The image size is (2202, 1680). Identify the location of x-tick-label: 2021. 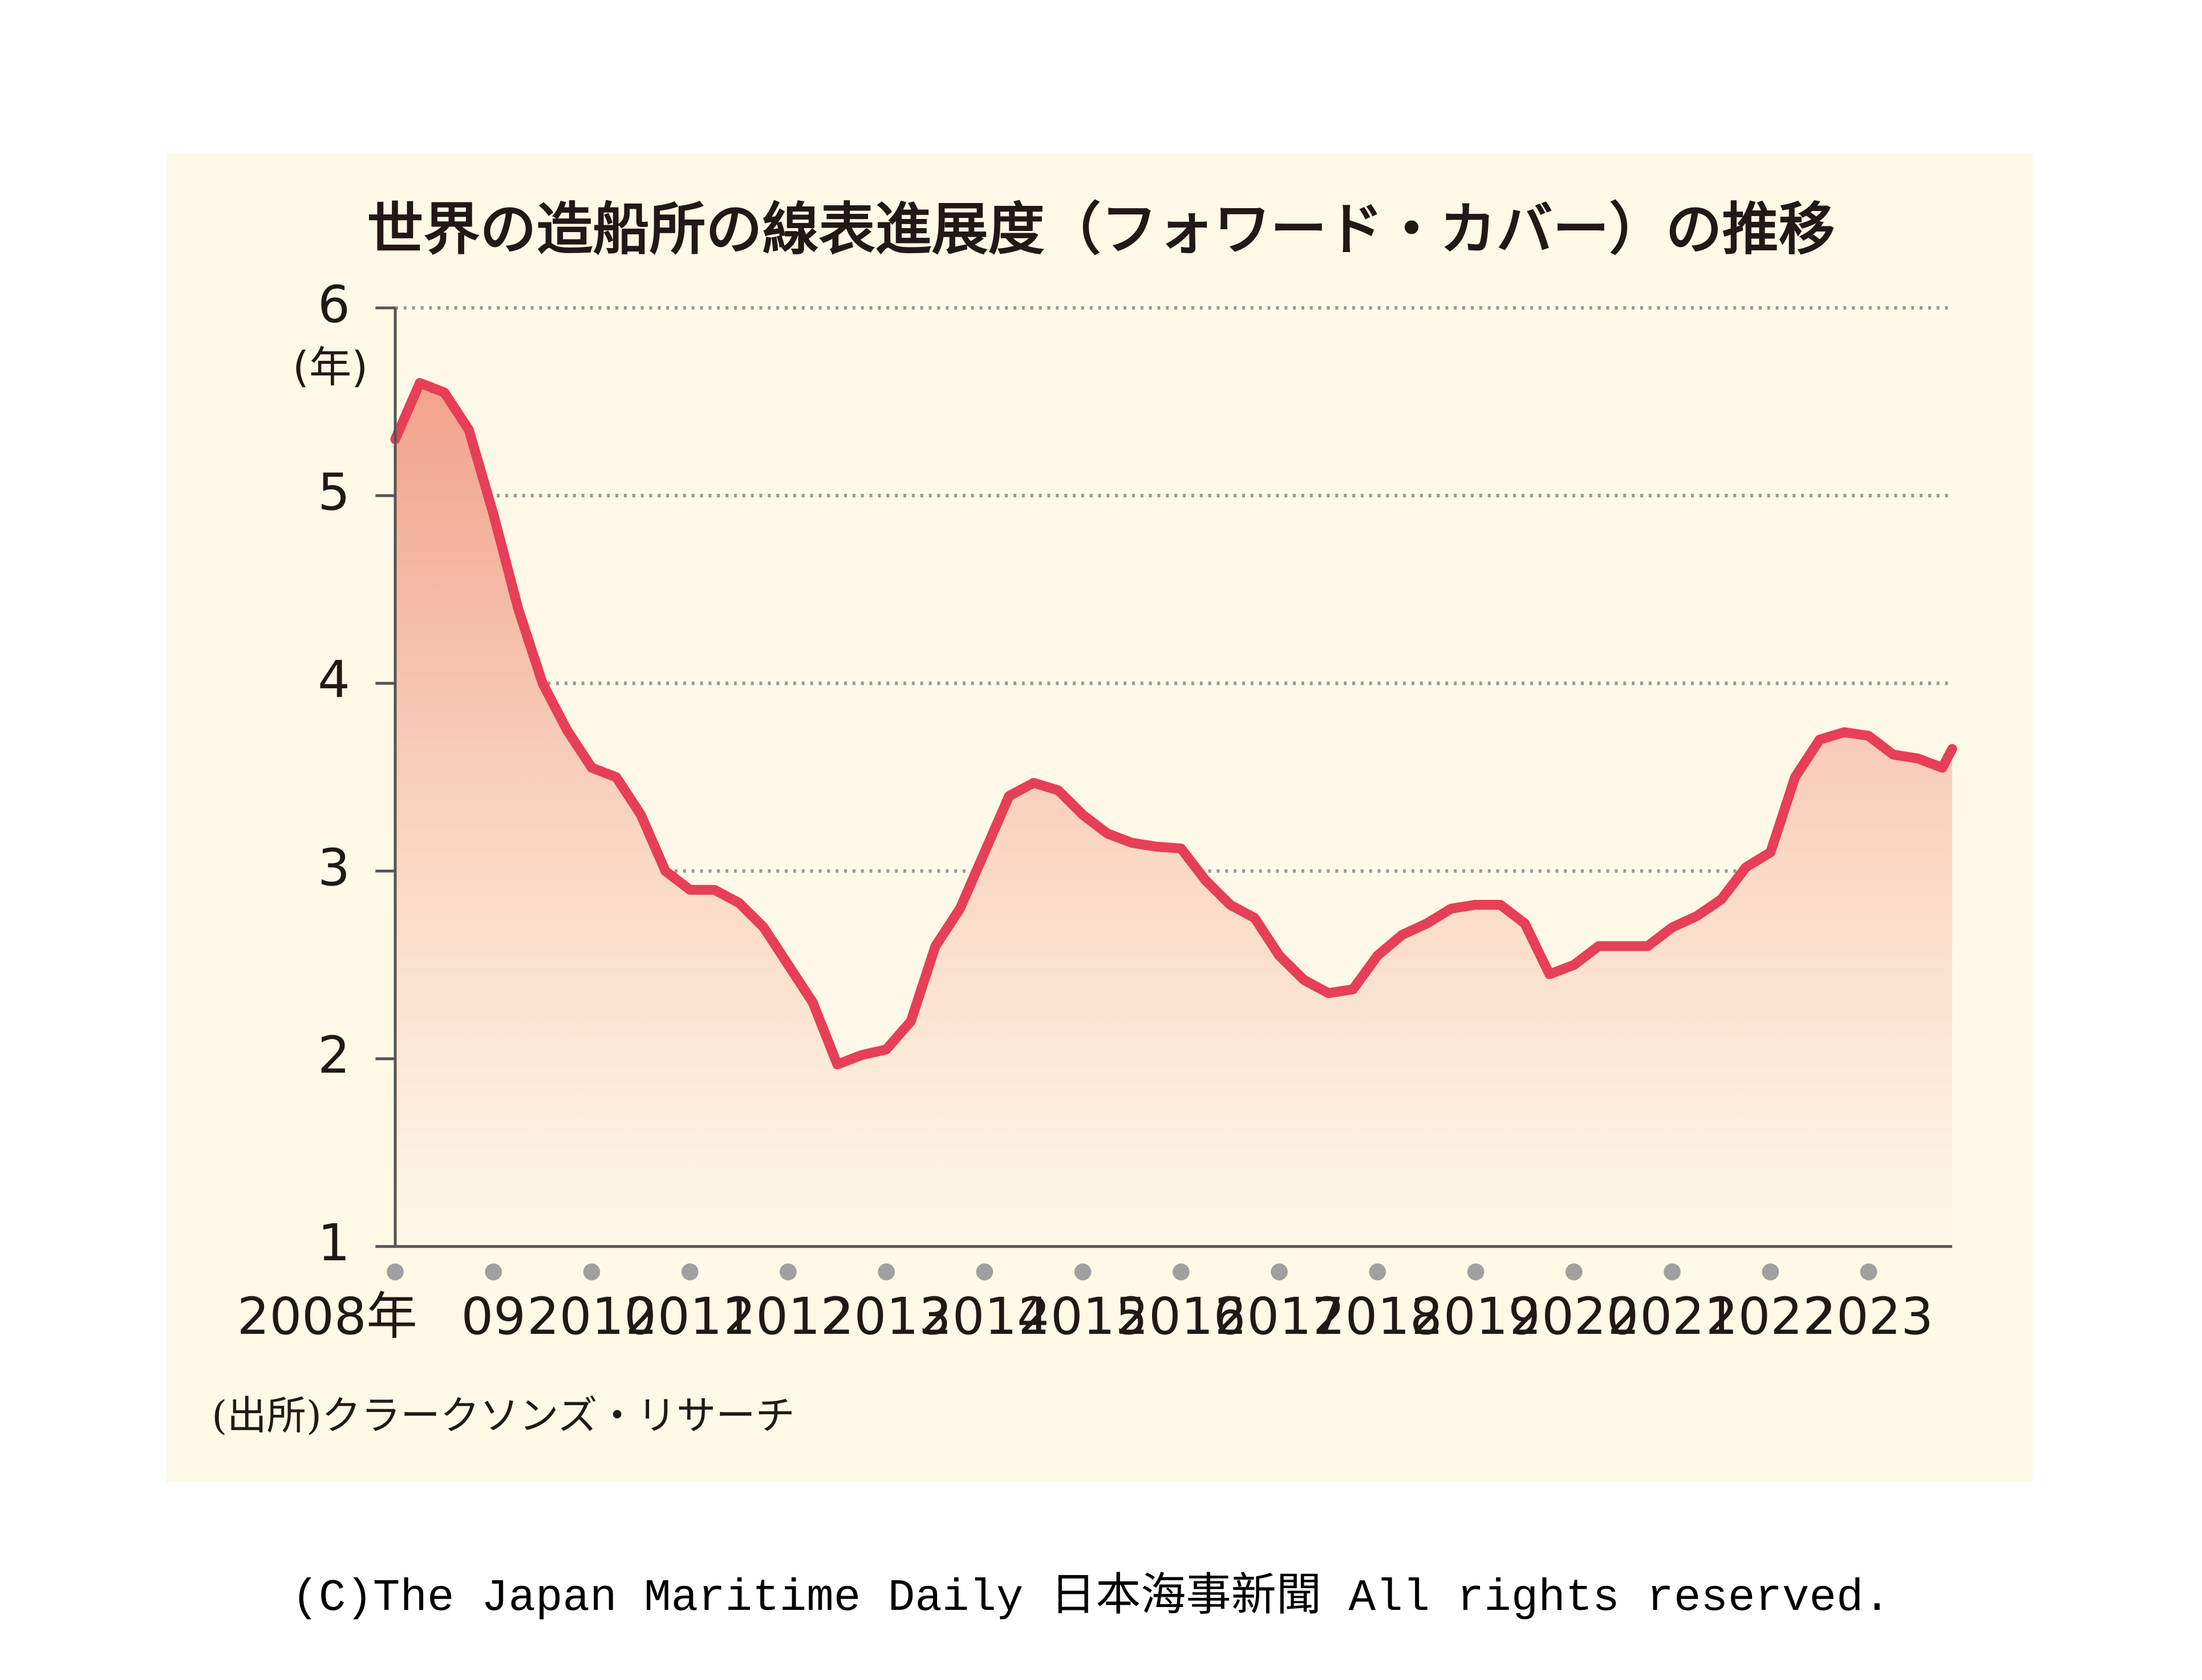
(1673, 1316).